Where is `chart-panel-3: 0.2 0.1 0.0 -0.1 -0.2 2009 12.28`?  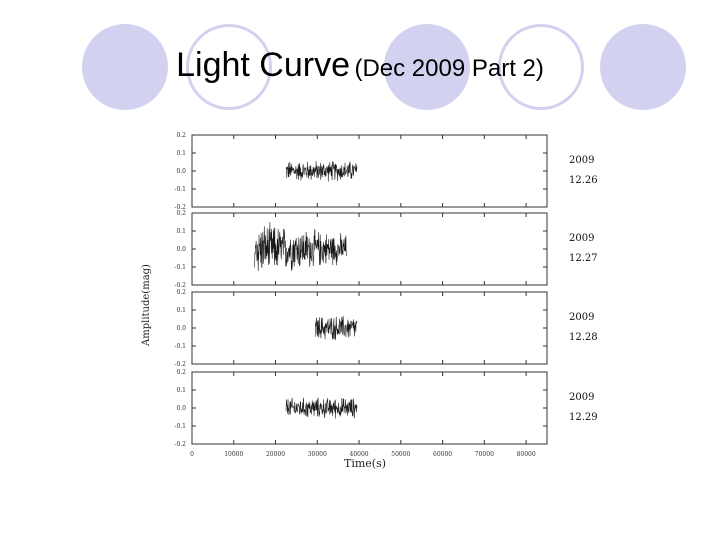 chart-panel-3: 0.2 0.1 0.0 -0.1 -0.2 2009 12.28 is located at coordinates (385, 328).